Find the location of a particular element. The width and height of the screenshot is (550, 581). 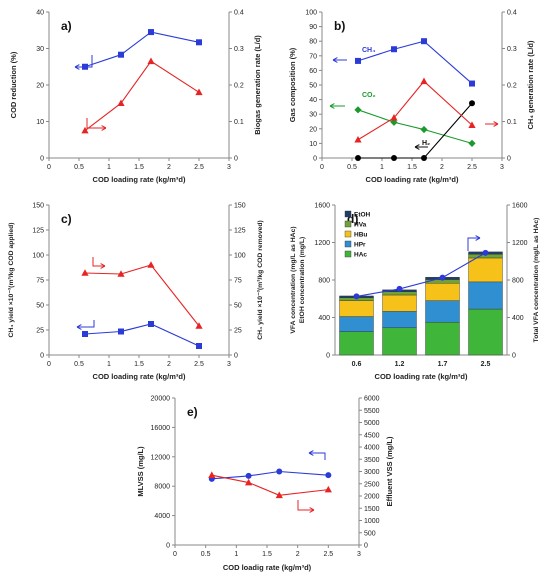

panel-label: b) is located at coordinates (339, 26).